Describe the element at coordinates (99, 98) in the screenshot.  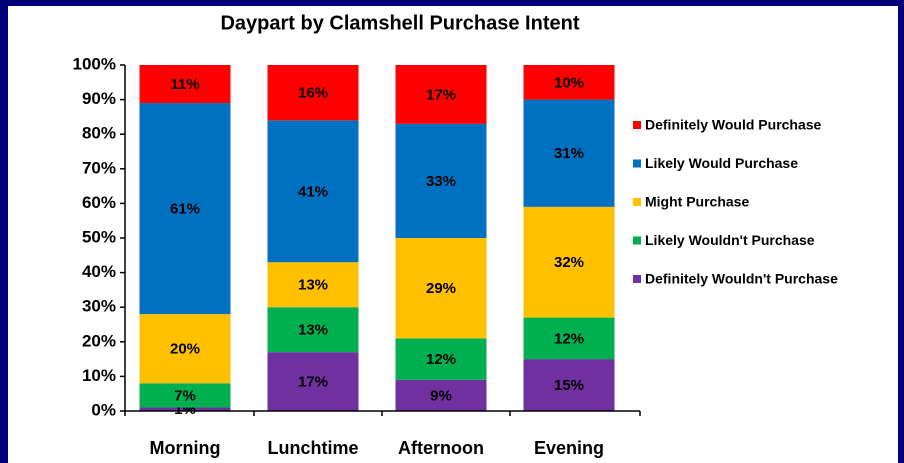
I see `y-tick-label: 90%` at that location.